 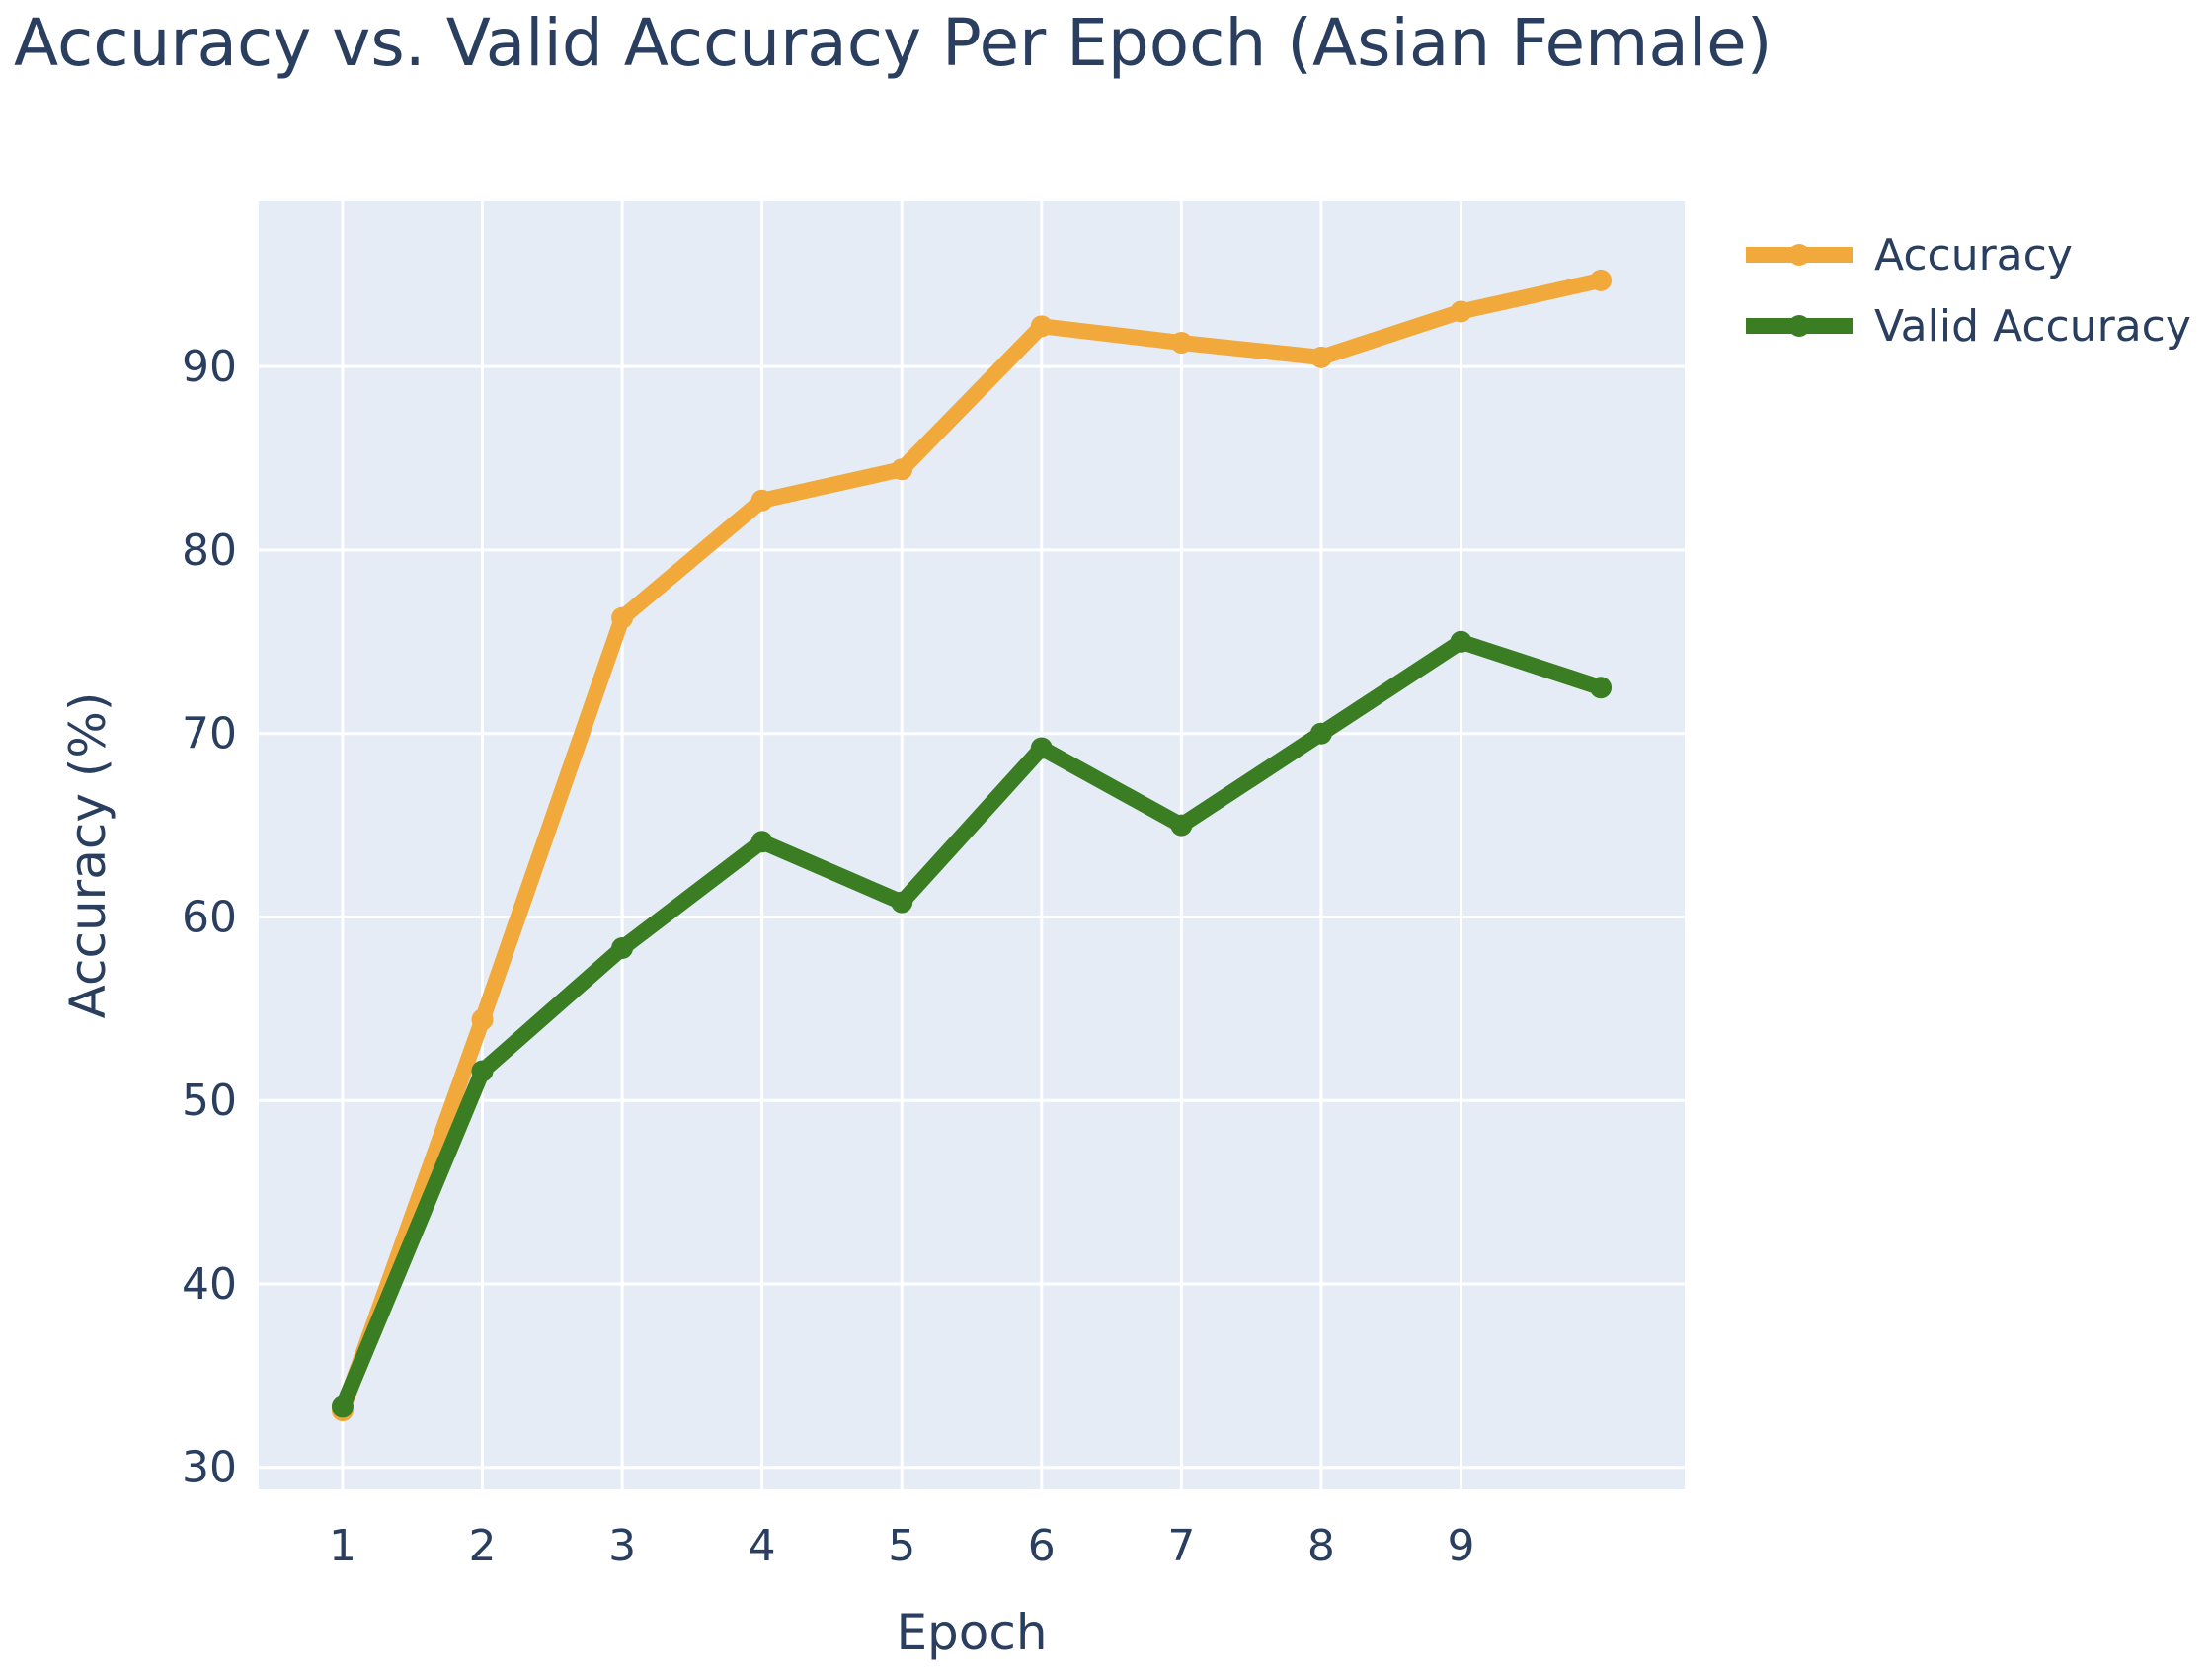 What do you see at coordinates (1042, 1546) in the screenshot?
I see `x-tick-label: 6` at bounding box center [1042, 1546].